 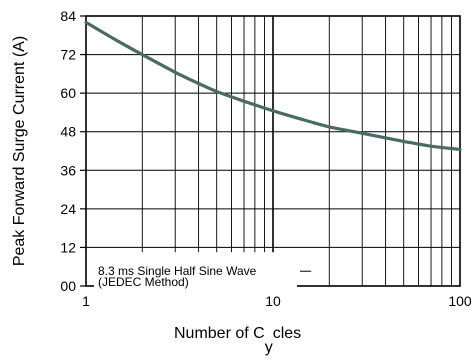 I want to click on x-axis-title-part-3: cles, so click(x=287, y=333).